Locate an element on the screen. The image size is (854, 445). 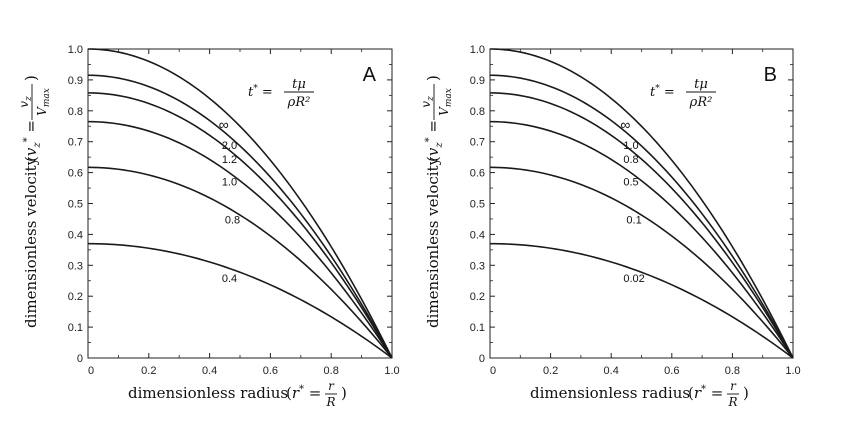
panel-label: B is located at coordinates (770, 75).